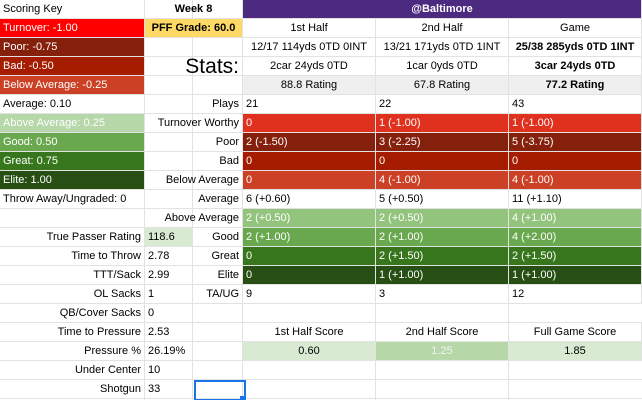 This screenshot has height=400, width=642. What do you see at coordinates (309, 351) in the screenshot?
I see `score-value: 0.60` at bounding box center [309, 351].